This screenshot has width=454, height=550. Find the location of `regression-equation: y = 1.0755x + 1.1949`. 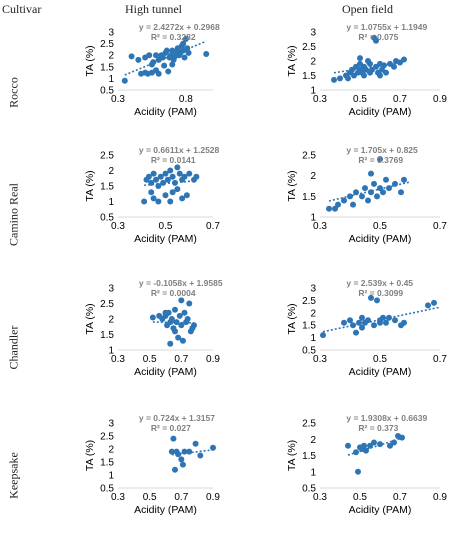

regression-equation: y = 1.0755x + 1.1949 is located at coordinates (386, 27).